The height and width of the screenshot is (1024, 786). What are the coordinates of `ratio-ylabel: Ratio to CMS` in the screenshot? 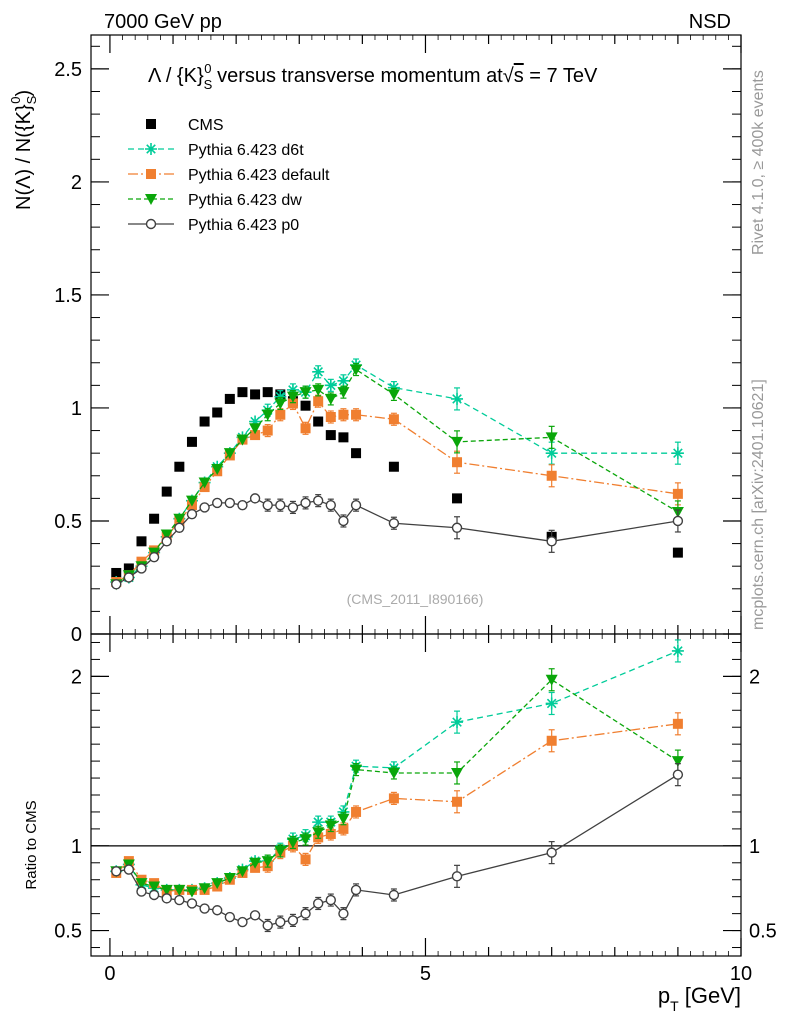 It's located at (31, 844).